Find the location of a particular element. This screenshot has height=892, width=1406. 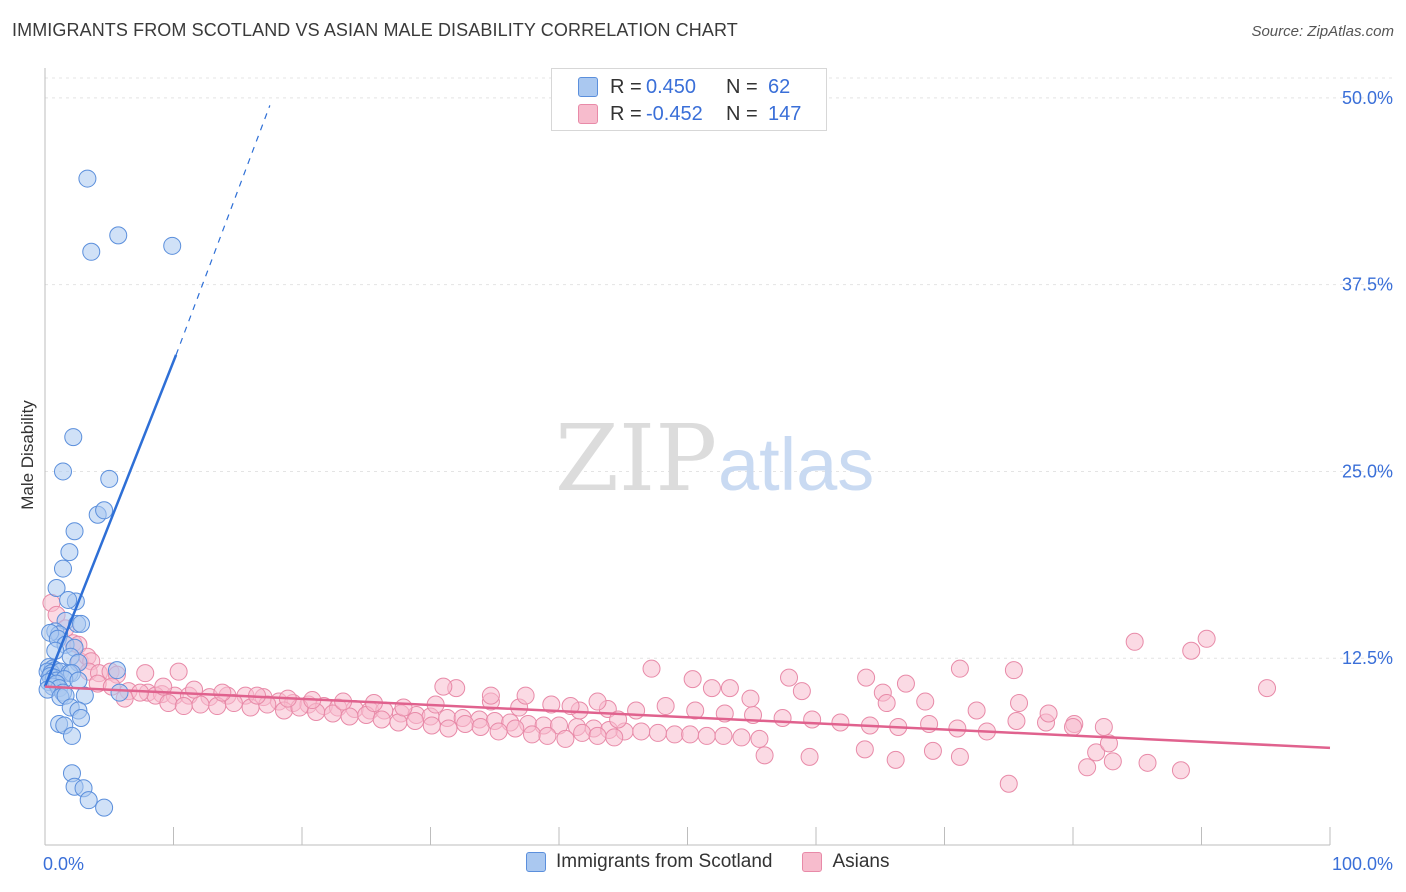

legend-item-asians: Asians is located at coordinates (846, 862).